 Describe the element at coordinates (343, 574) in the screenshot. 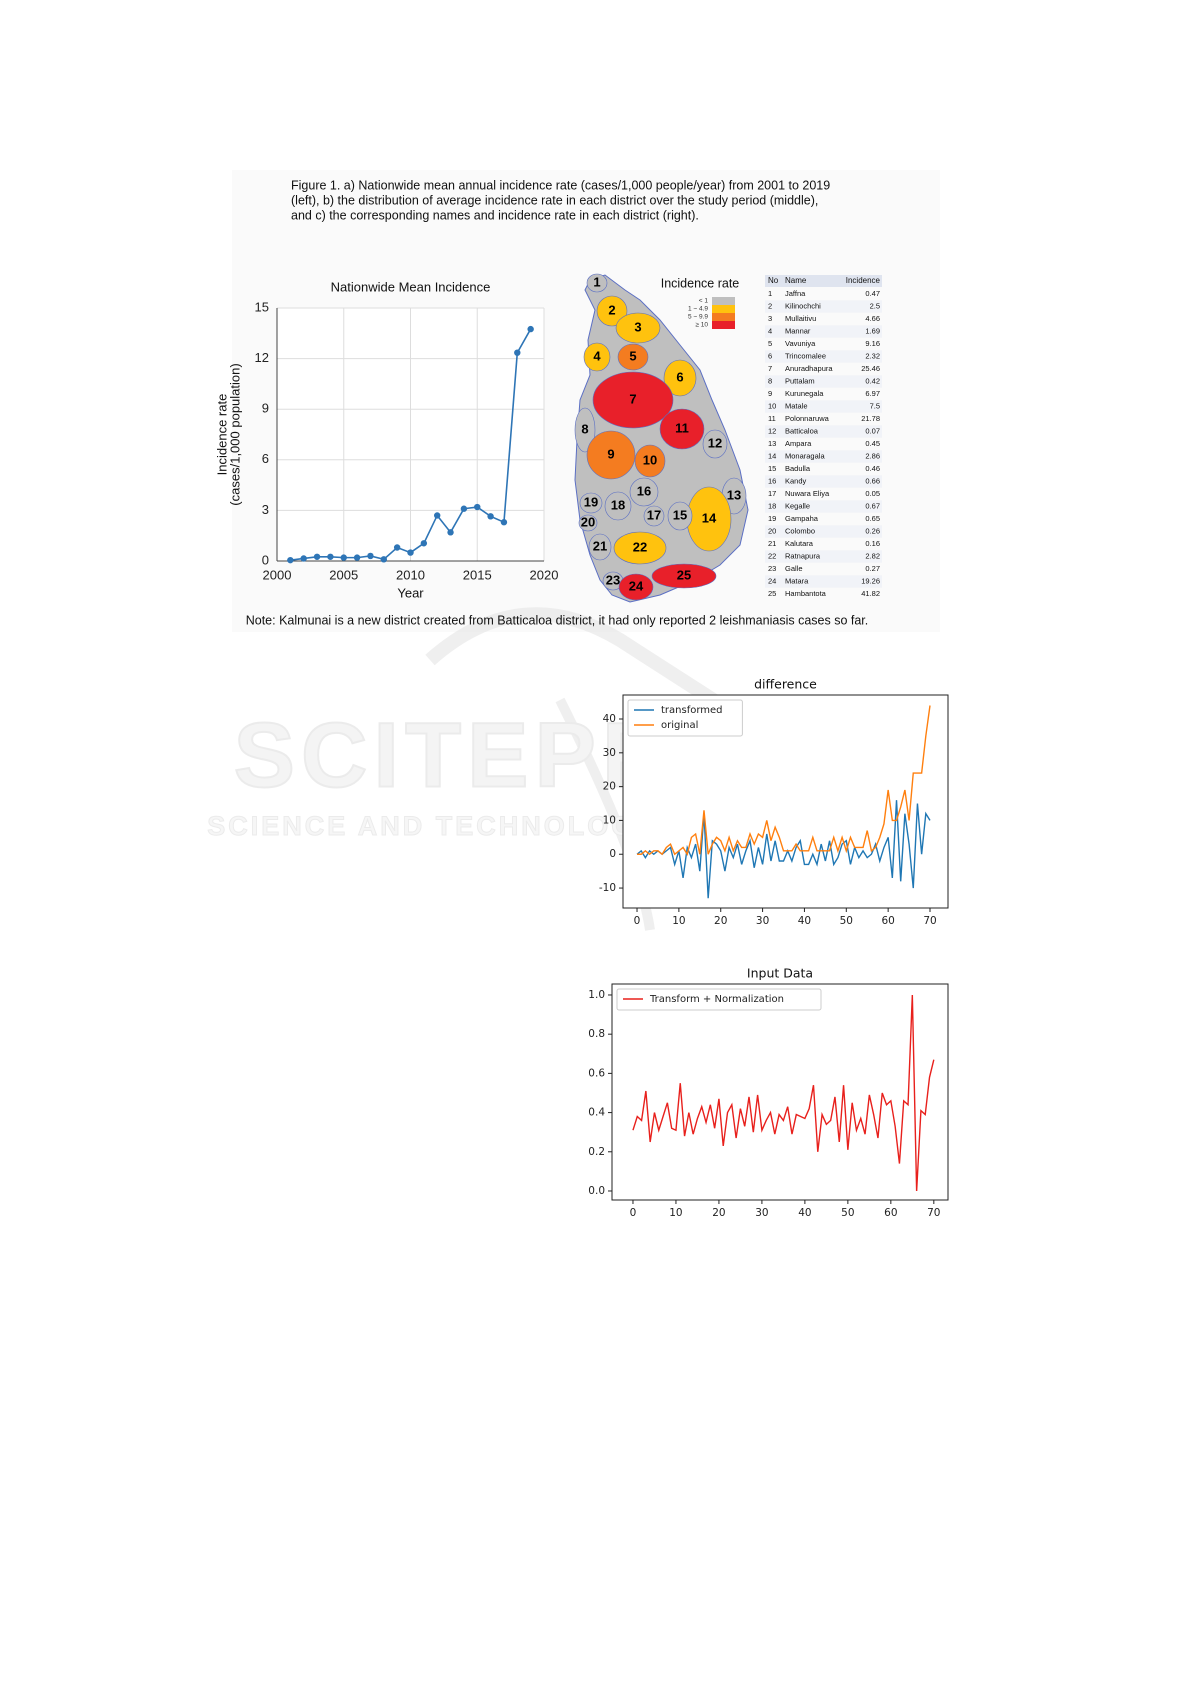

I see `x-tick-label: 2005` at that location.